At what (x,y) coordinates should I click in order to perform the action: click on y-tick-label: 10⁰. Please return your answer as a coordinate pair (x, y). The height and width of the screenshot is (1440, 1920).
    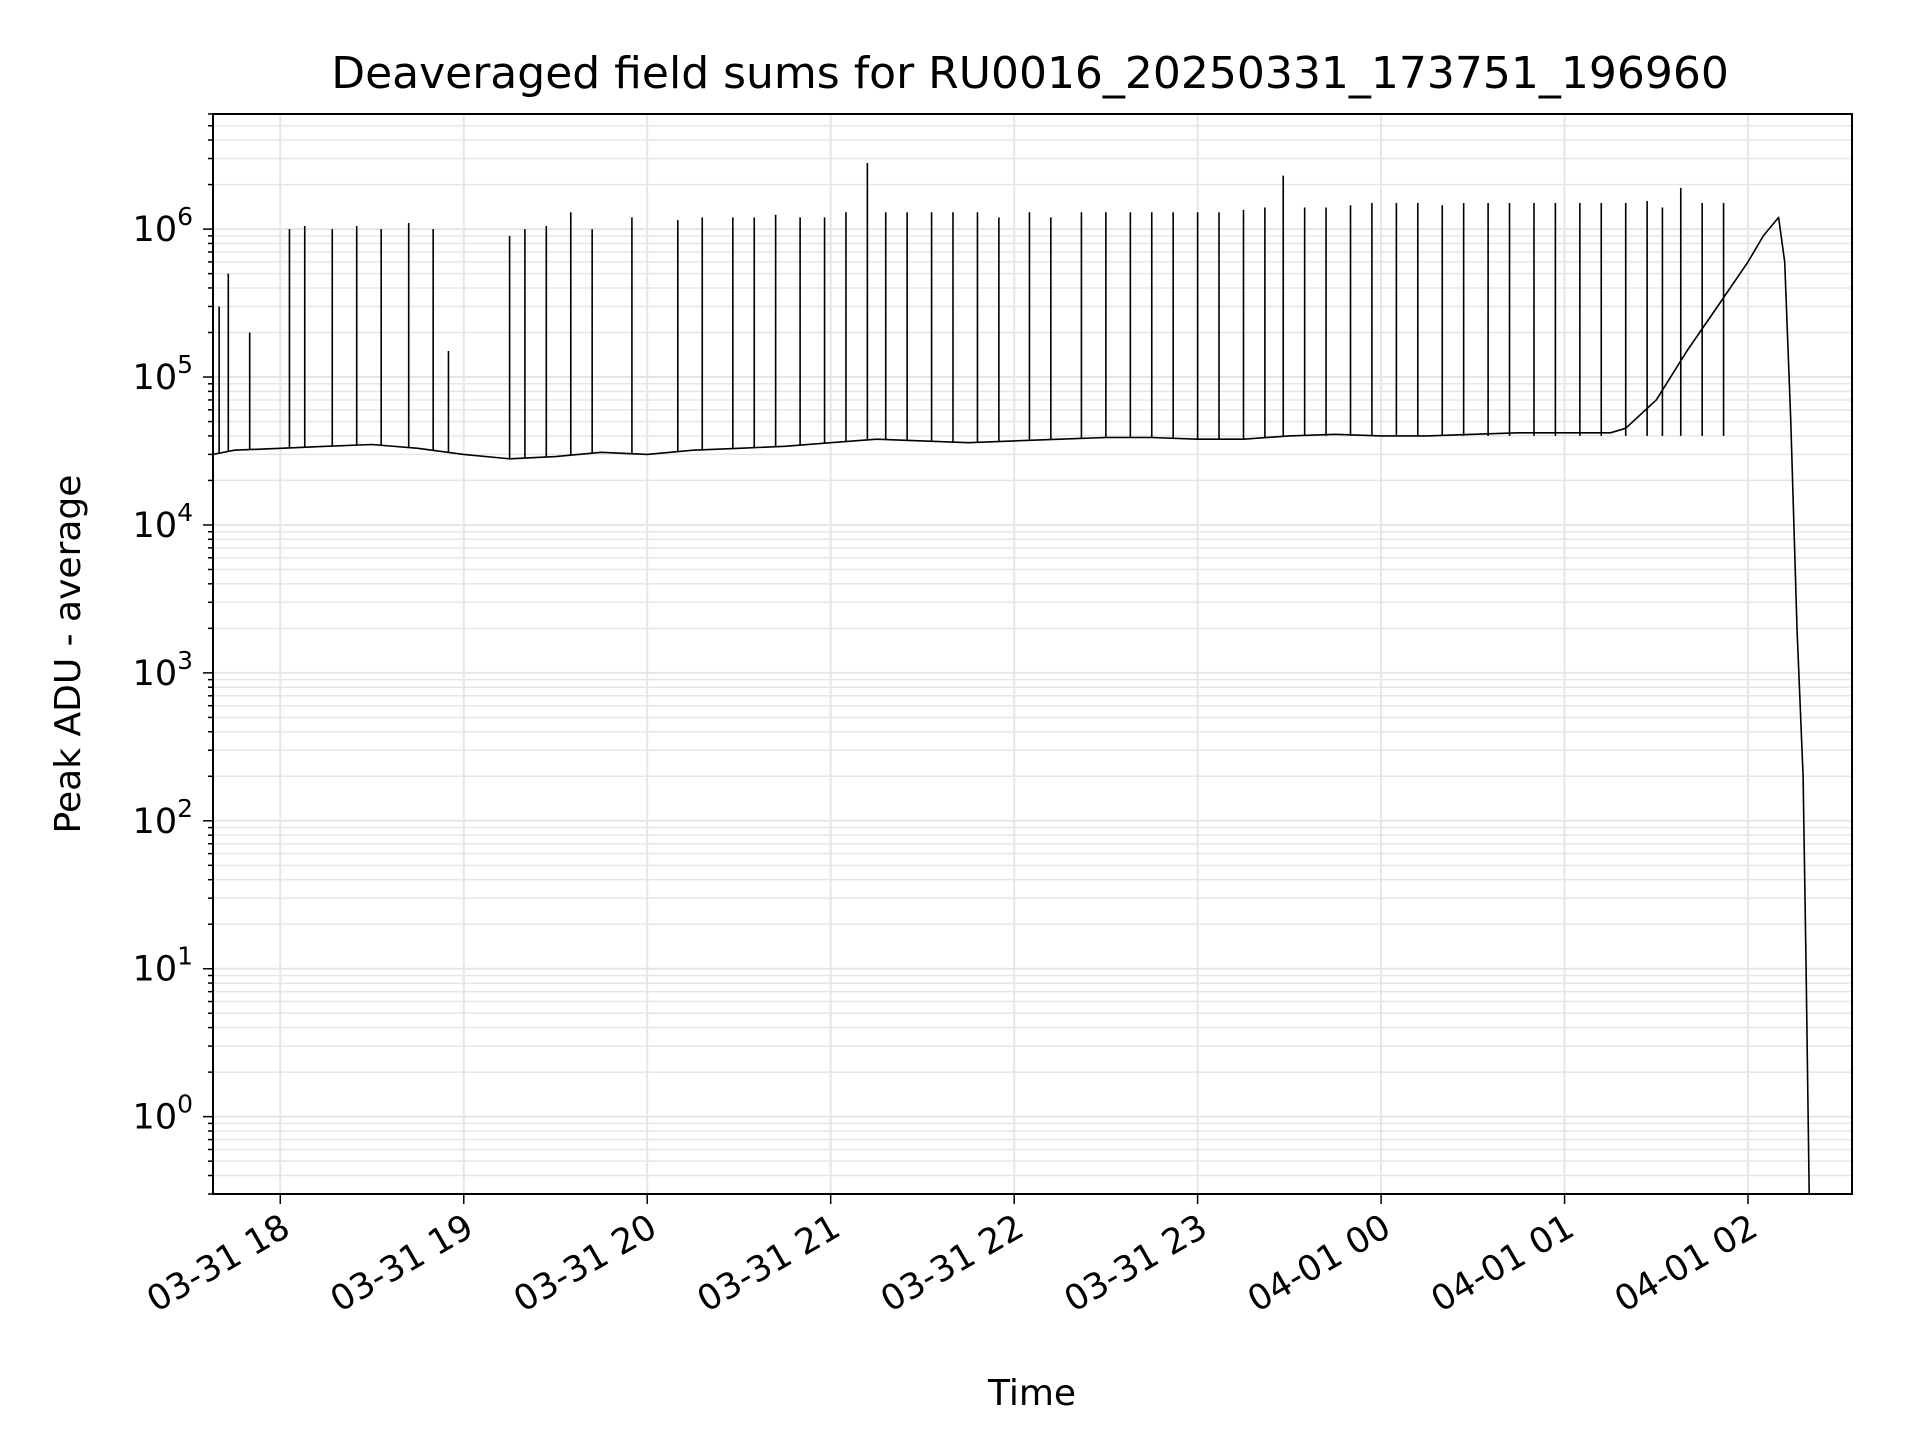
    Looking at the image, I should click on (163, 1114).